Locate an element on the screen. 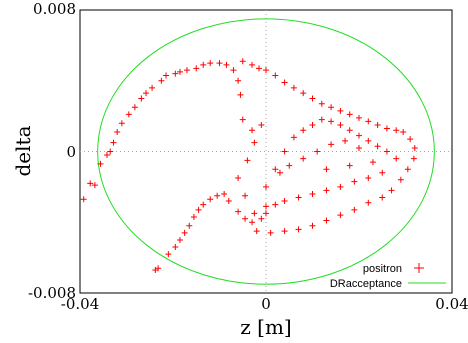 Image resolution: width=468 pixels, height=343 pixels. y-tick-max: 0.008 is located at coordinates (54, 9).